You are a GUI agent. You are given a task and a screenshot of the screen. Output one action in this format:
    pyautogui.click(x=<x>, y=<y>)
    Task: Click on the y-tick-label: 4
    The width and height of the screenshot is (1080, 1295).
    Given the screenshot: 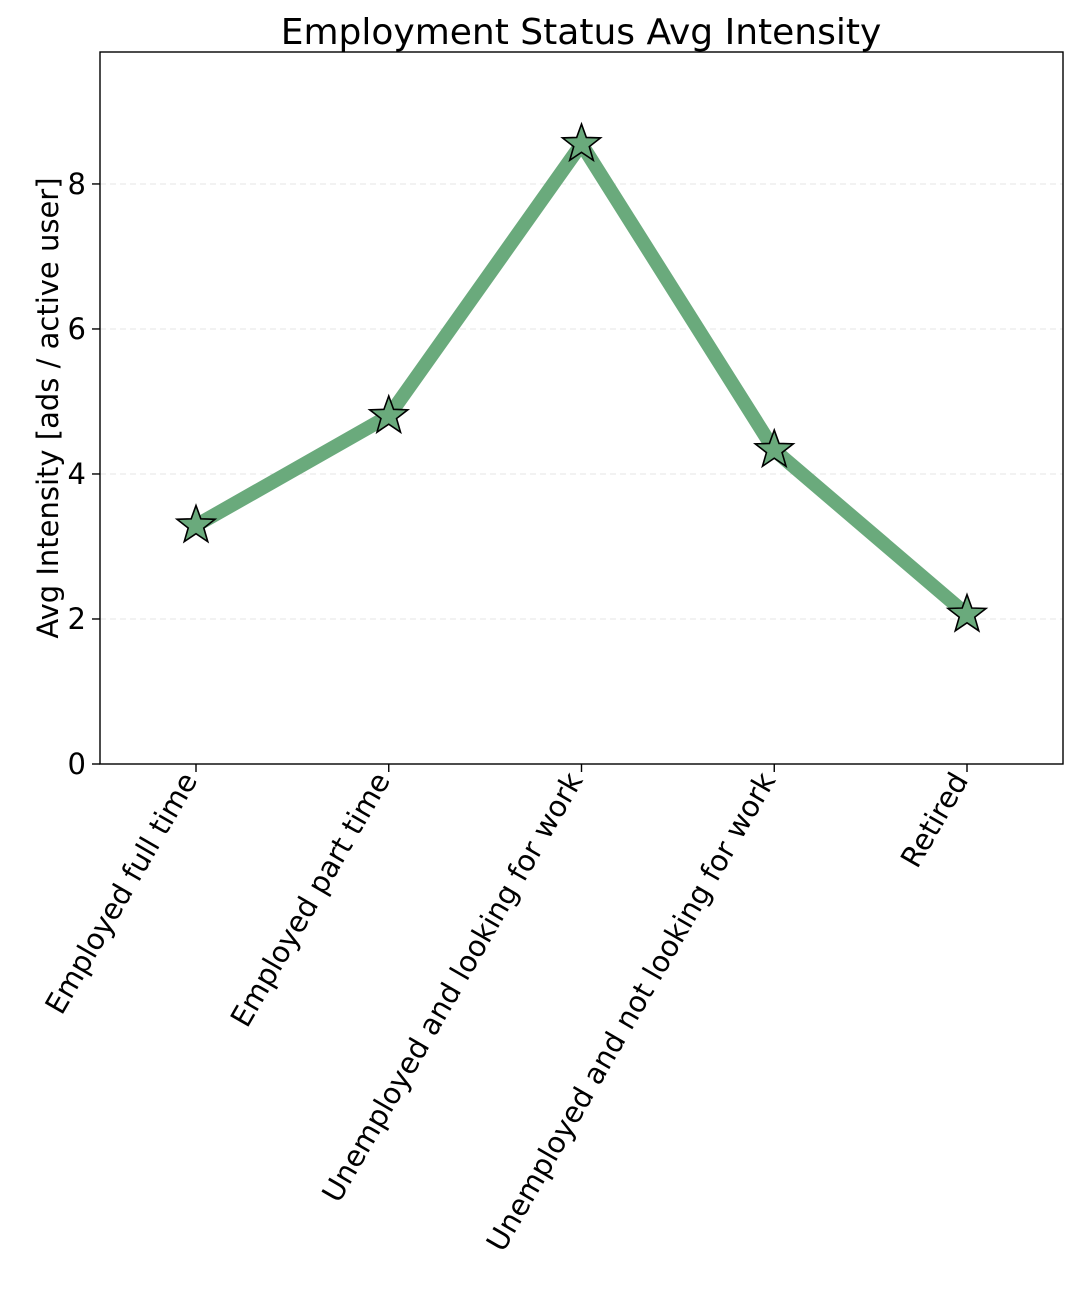 What is the action you would take?
    pyautogui.click(x=77, y=474)
    